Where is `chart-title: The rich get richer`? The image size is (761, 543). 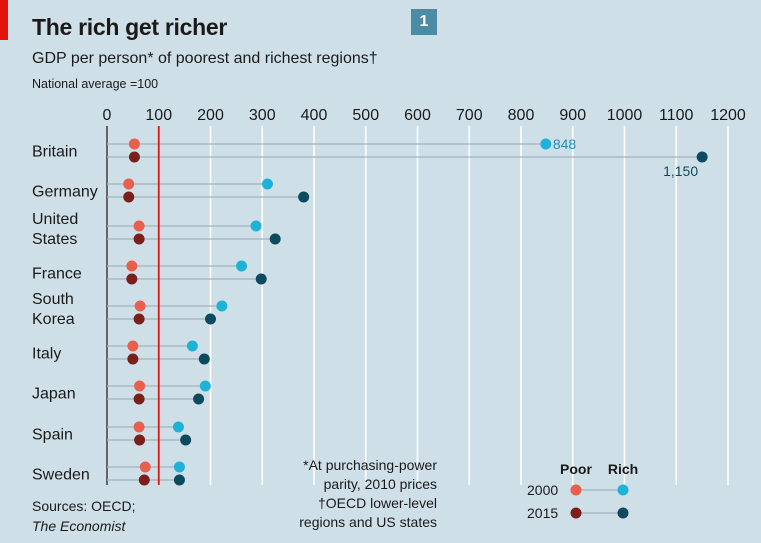
chart-title: The rich get richer is located at coordinates (129, 27).